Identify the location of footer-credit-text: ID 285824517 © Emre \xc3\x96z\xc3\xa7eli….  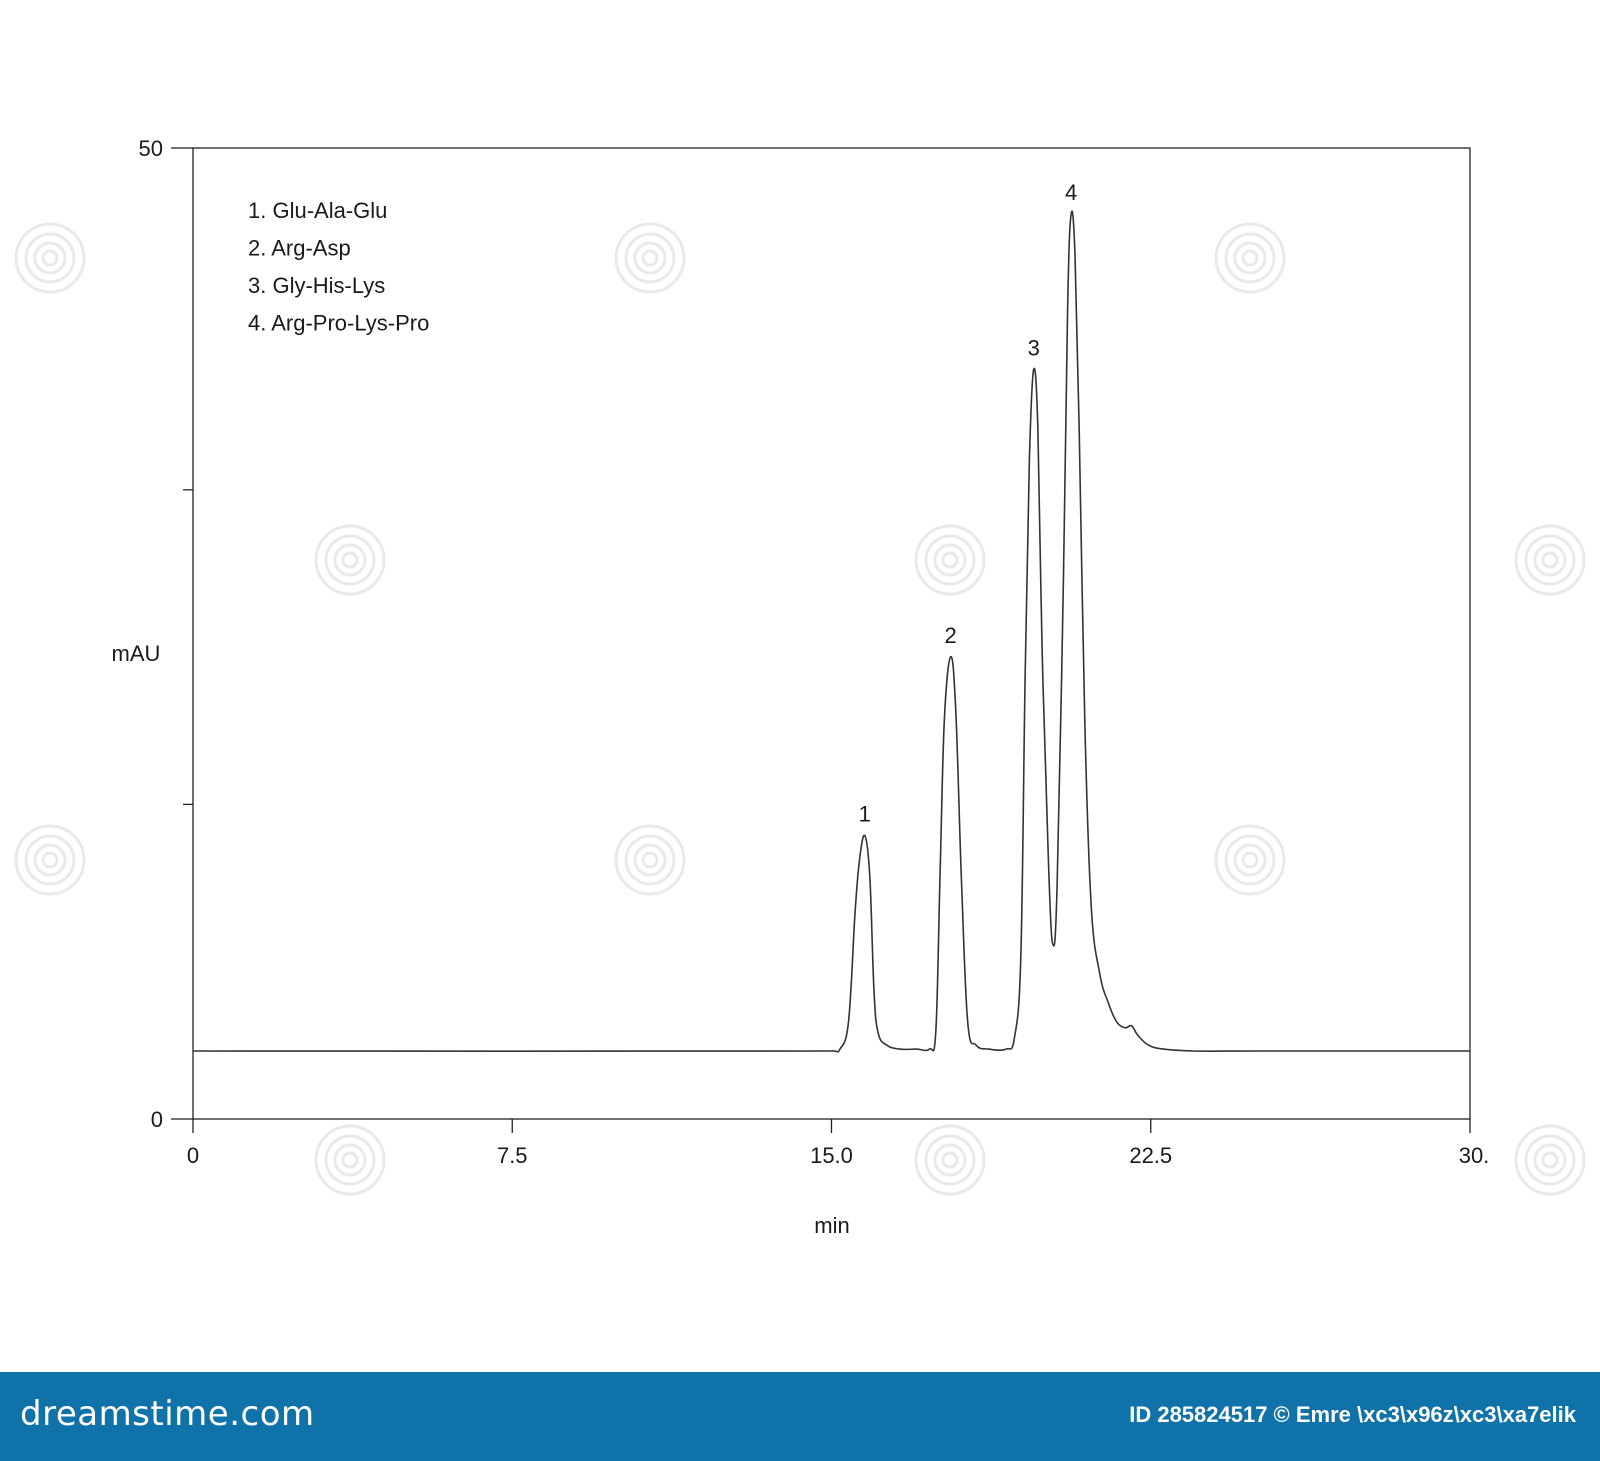
(1352, 1414).